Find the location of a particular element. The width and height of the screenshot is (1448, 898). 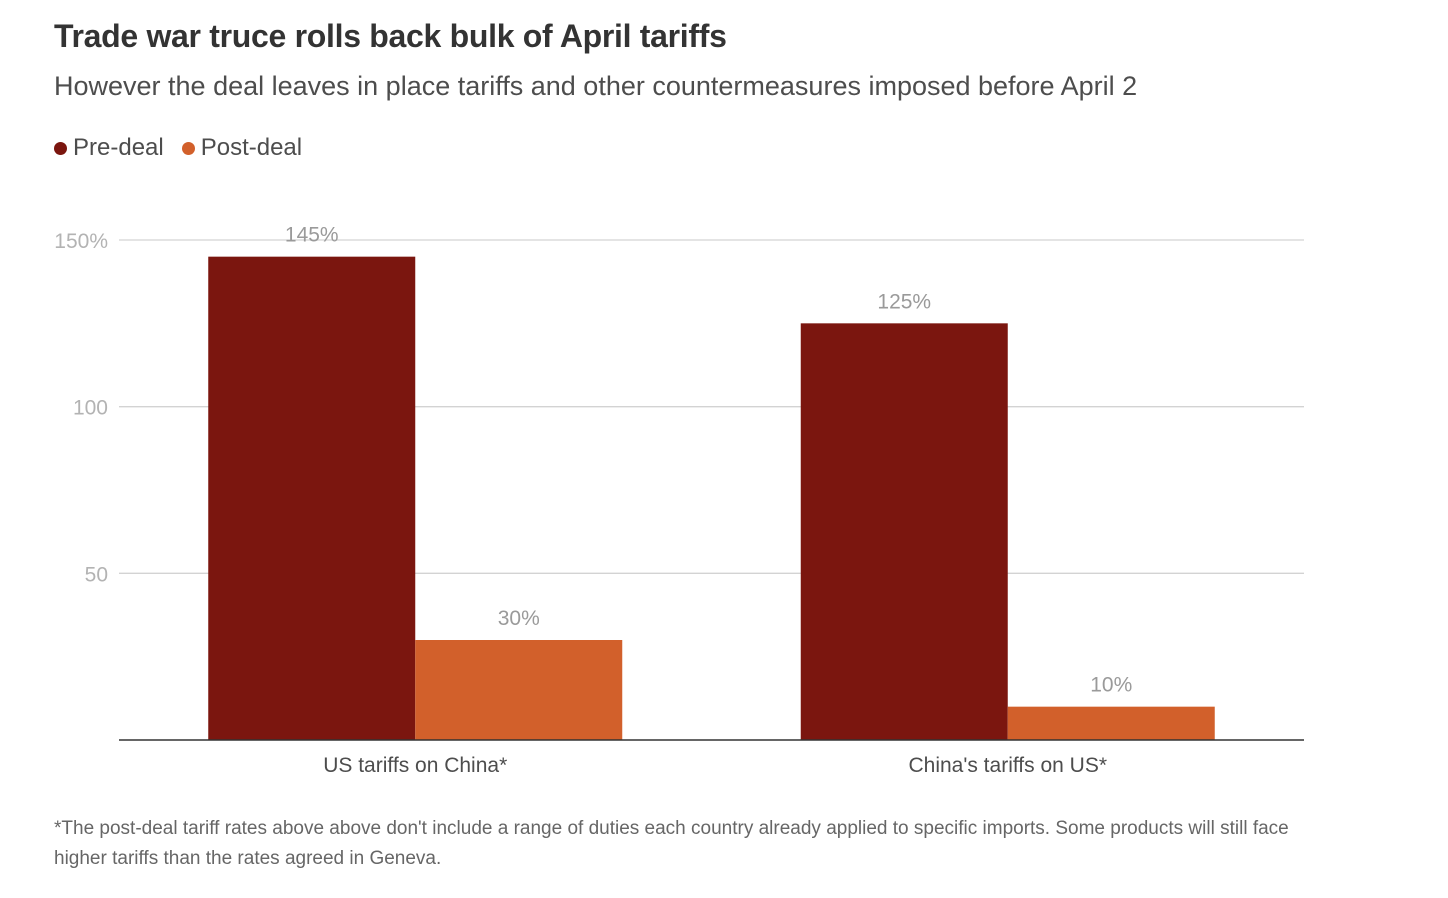

legend-dot-post-deal is located at coordinates (188, 148).